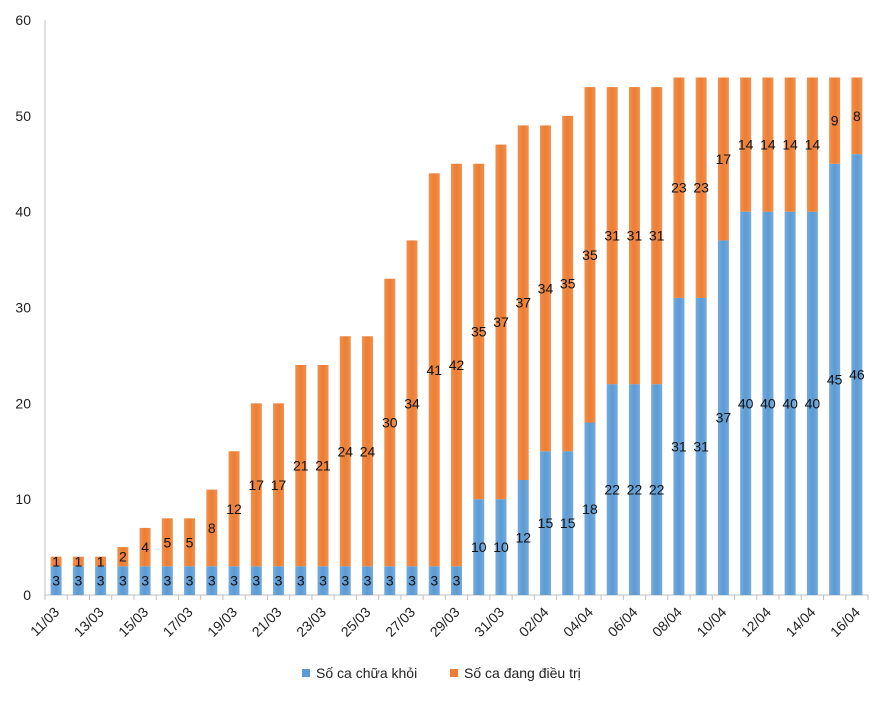 This screenshot has height=708, width=893. I want to click on data-label-in-treatment: 17, so click(724, 159).